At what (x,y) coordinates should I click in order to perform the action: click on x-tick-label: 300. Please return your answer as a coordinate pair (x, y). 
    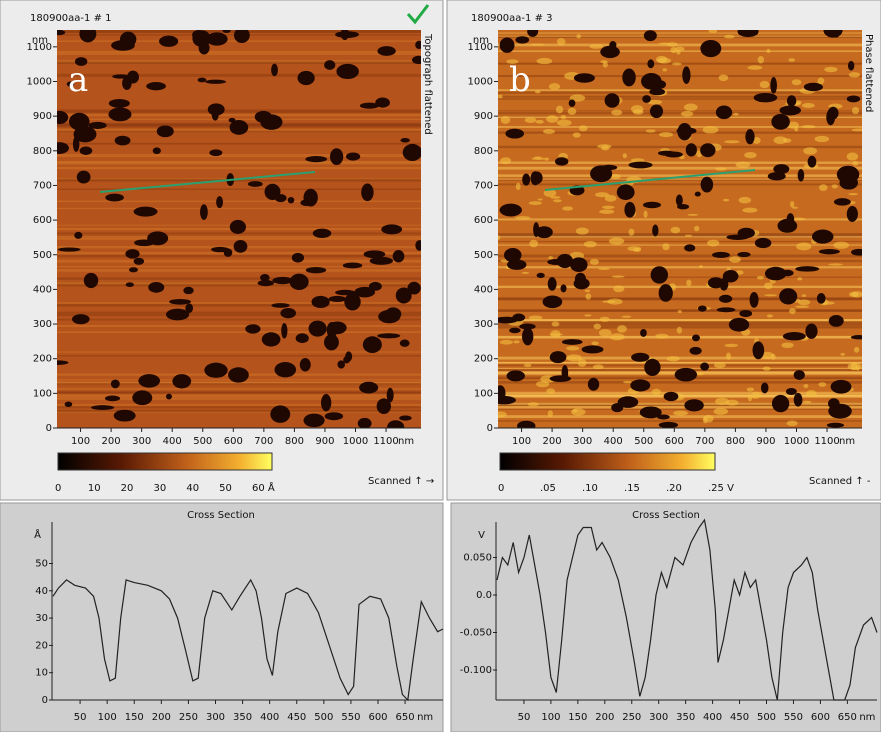
    Looking at the image, I should click on (582, 441).